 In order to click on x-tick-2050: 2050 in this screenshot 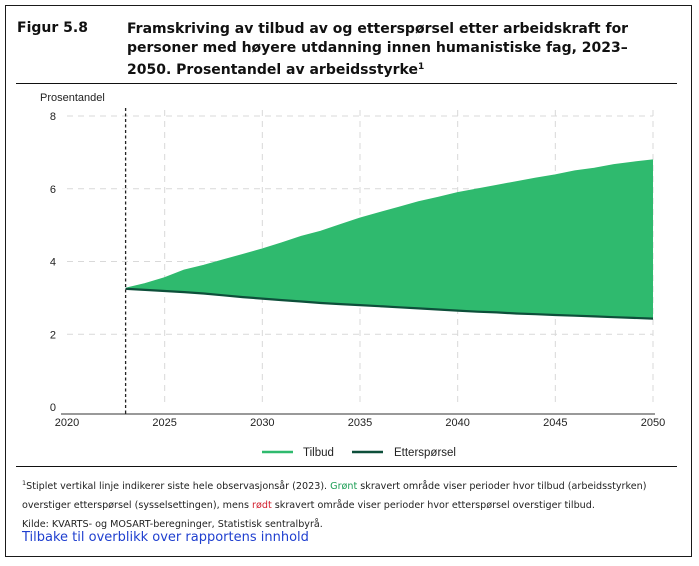, I will do `click(653, 423)`.